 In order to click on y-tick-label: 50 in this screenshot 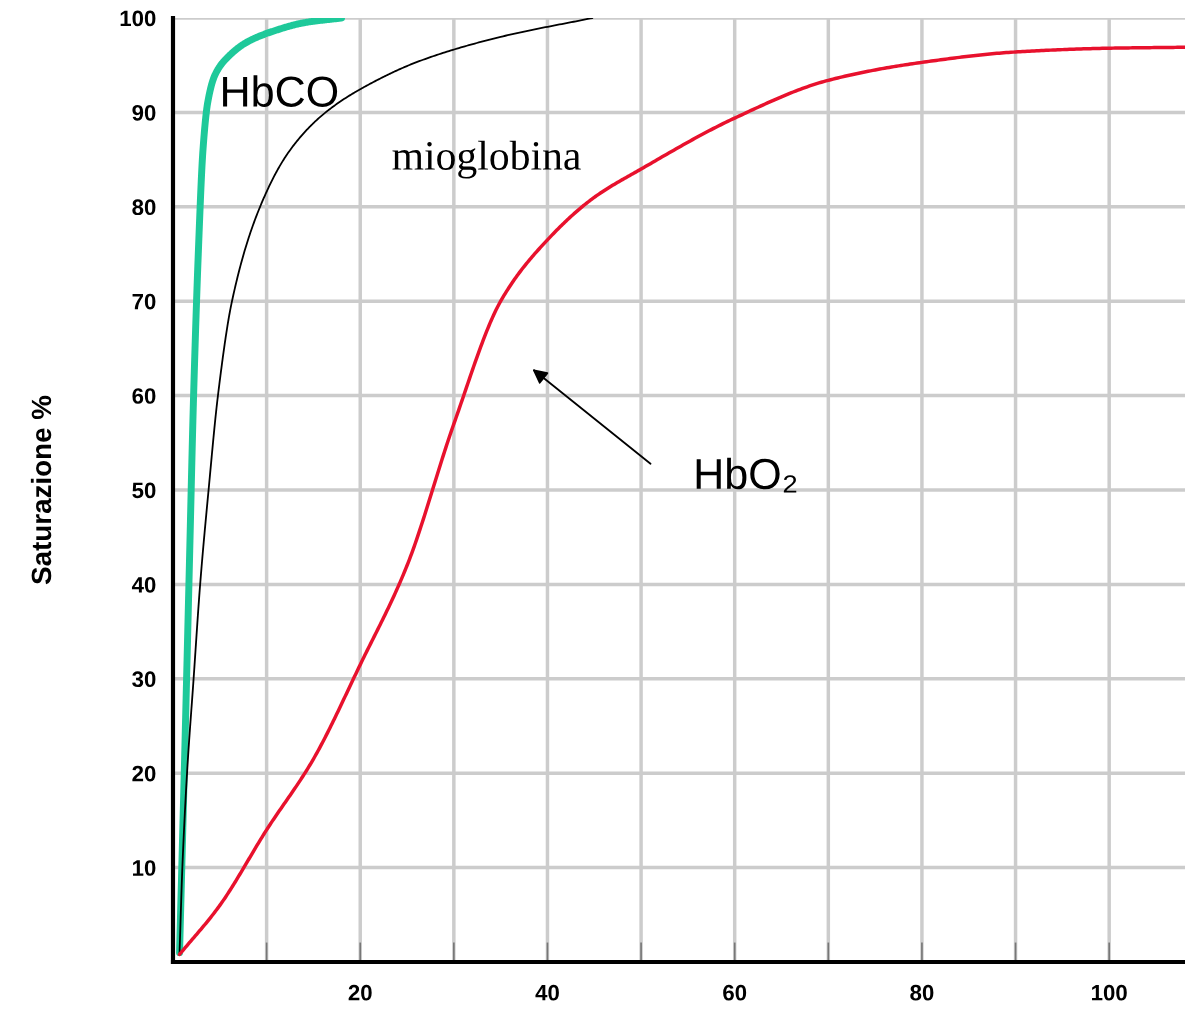, I will do `click(144, 490)`.